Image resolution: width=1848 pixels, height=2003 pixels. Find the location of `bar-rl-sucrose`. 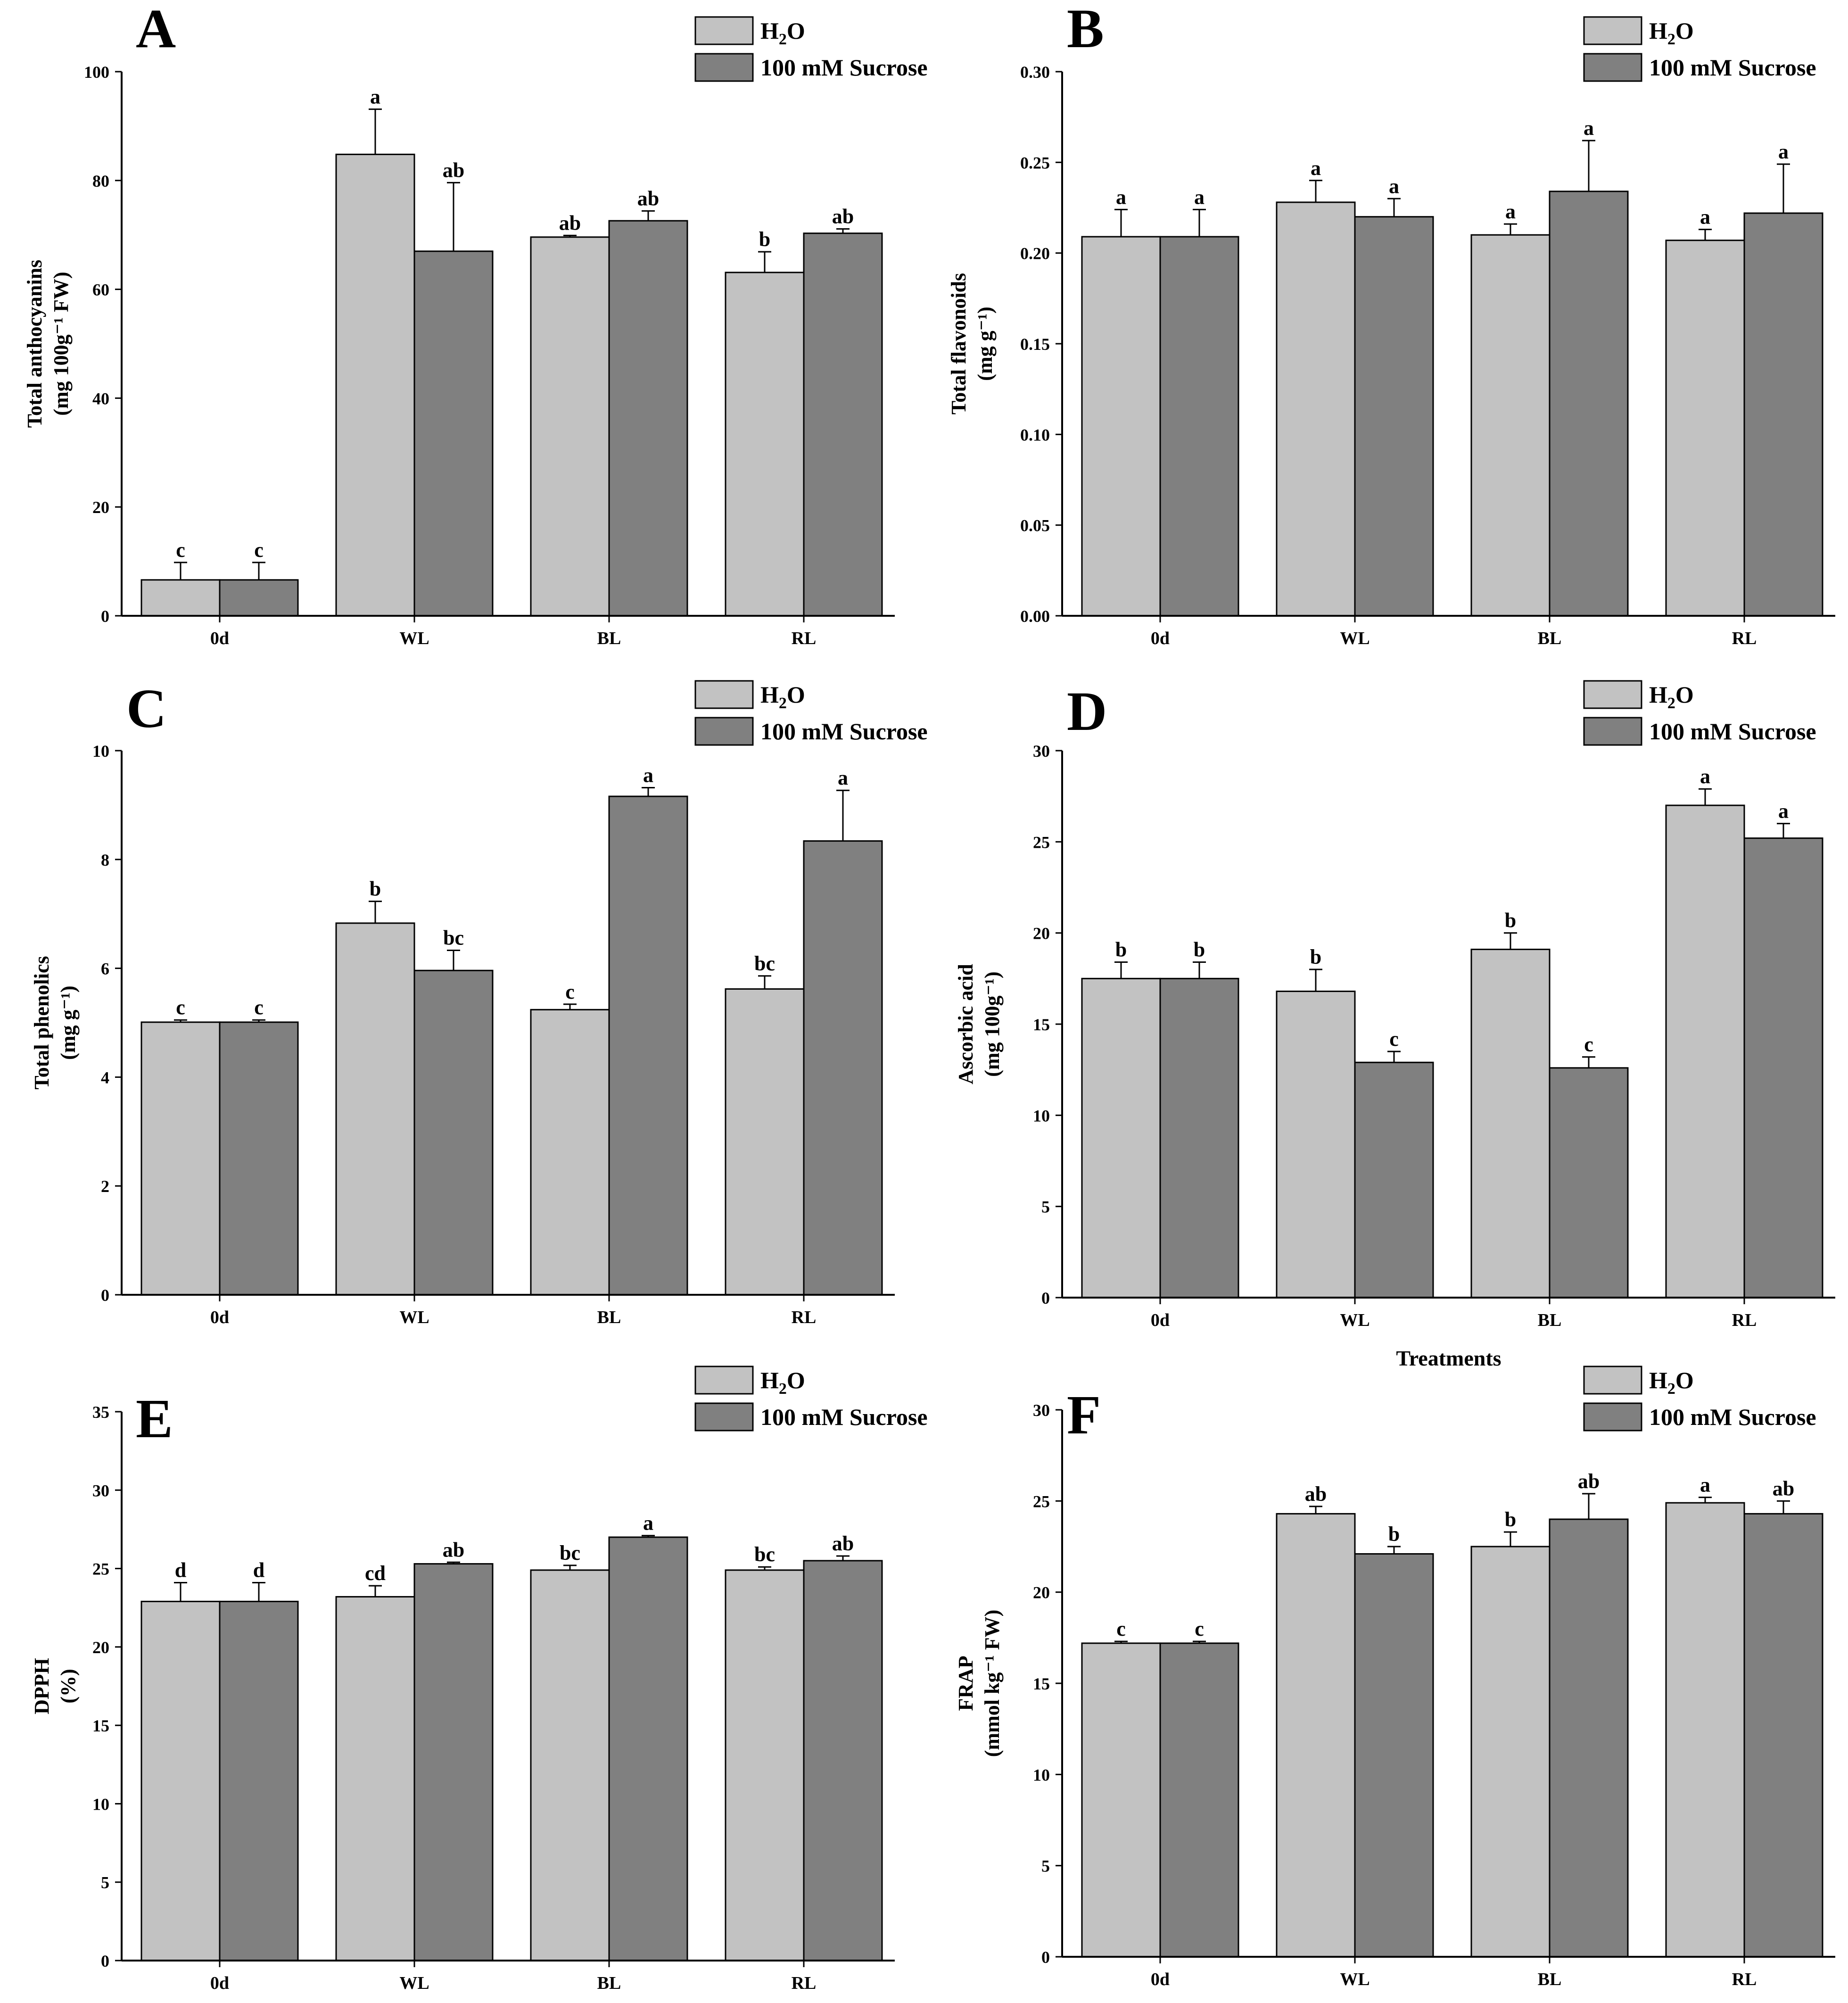

bar-rl-sucrose is located at coordinates (1783, 414).